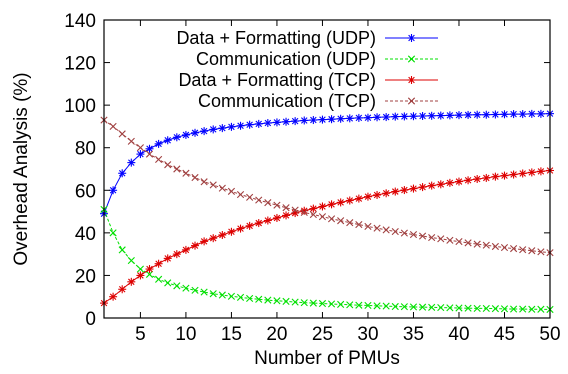 The height and width of the screenshot is (374, 568). I want to click on x-tick-label: 30, so click(367, 334).